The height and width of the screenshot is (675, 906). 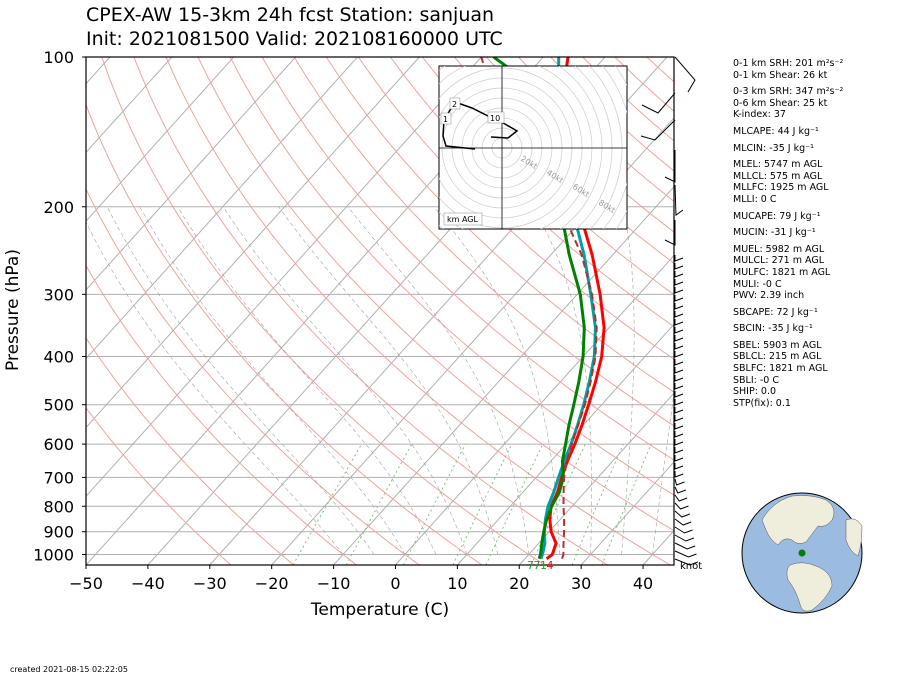 I want to click on x-axis-label: Temperature (C), so click(x=380, y=610).